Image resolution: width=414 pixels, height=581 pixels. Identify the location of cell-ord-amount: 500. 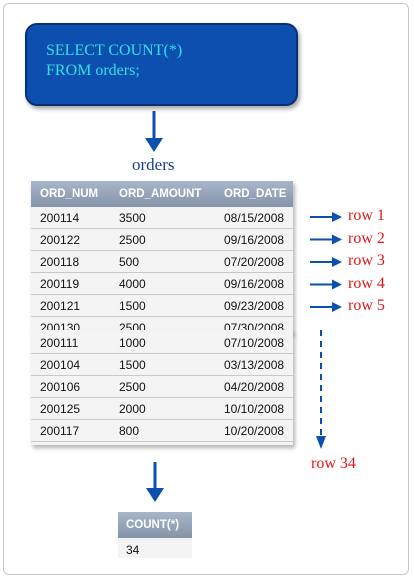
(129, 262).